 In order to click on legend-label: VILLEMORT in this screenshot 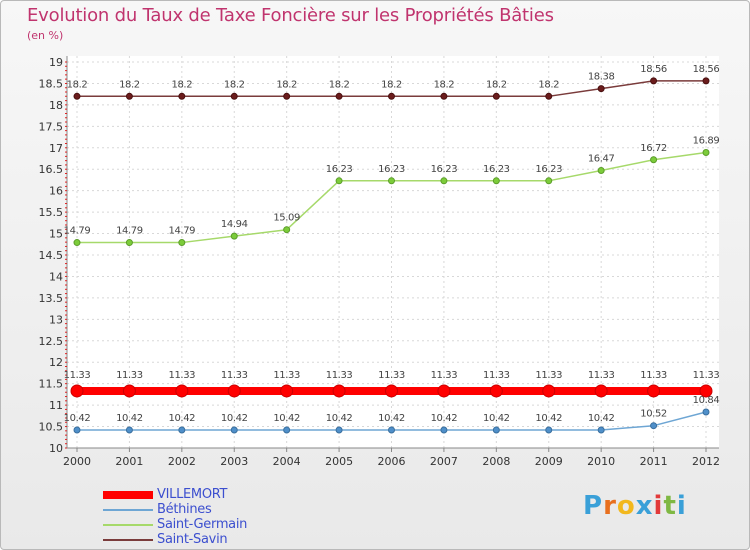, I will do `click(192, 494)`.